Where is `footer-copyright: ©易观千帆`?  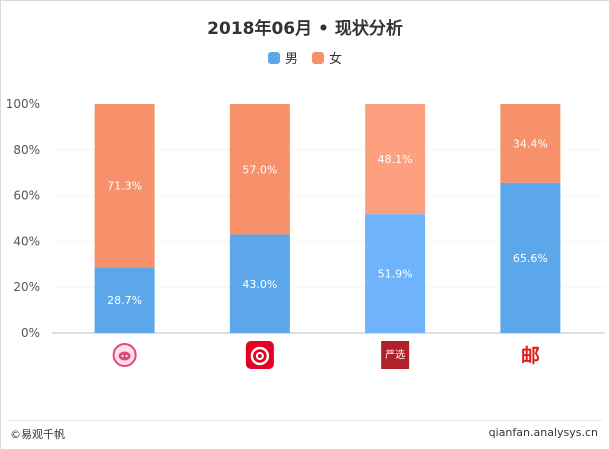
footer-copyright: ©易观千帆 is located at coordinates (37, 434).